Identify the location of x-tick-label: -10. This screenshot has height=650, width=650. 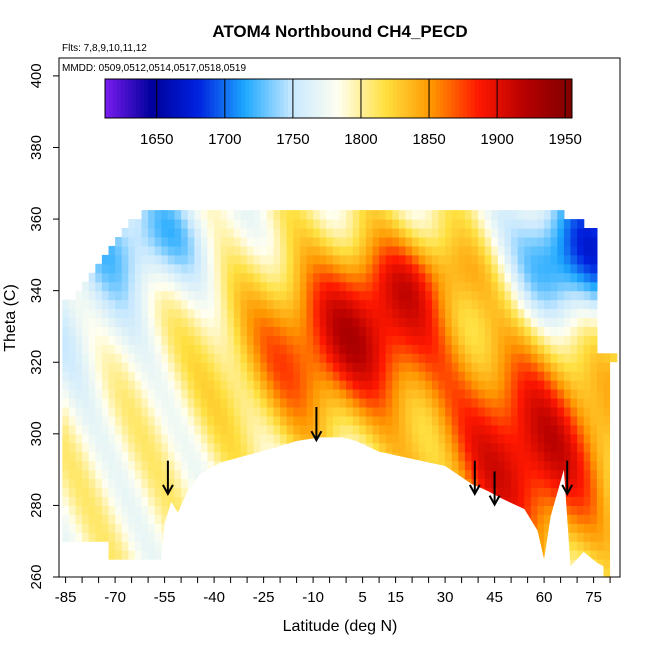
(313, 597).